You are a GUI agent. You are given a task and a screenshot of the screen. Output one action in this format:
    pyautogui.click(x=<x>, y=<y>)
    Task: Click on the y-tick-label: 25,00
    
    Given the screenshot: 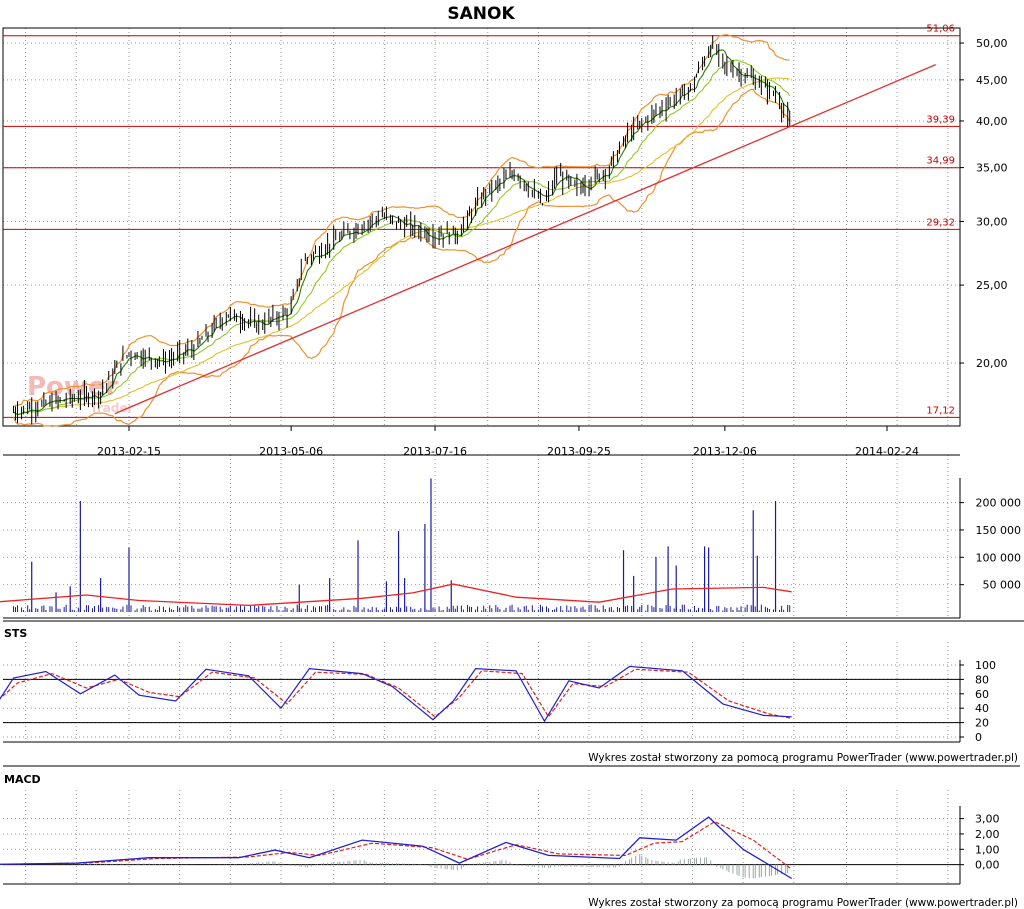 What is the action you would take?
    pyautogui.click(x=992, y=285)
    